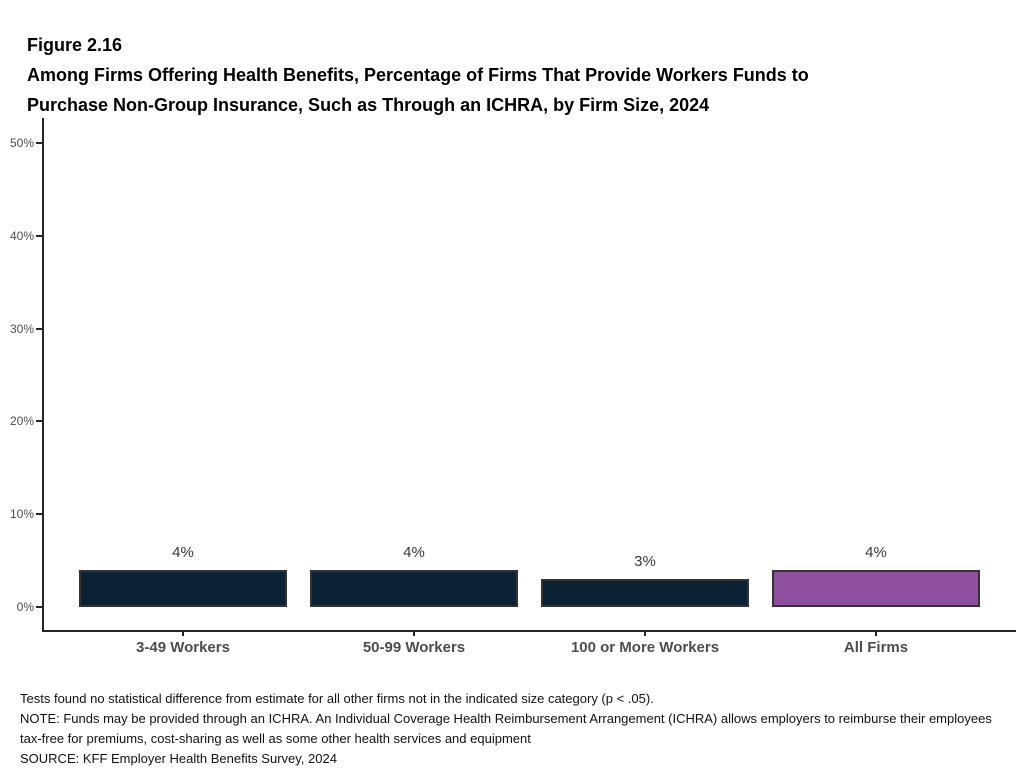  Describe the element at coordinates (43, 375) in the screenshot. I see `y-axis-line` at that location.